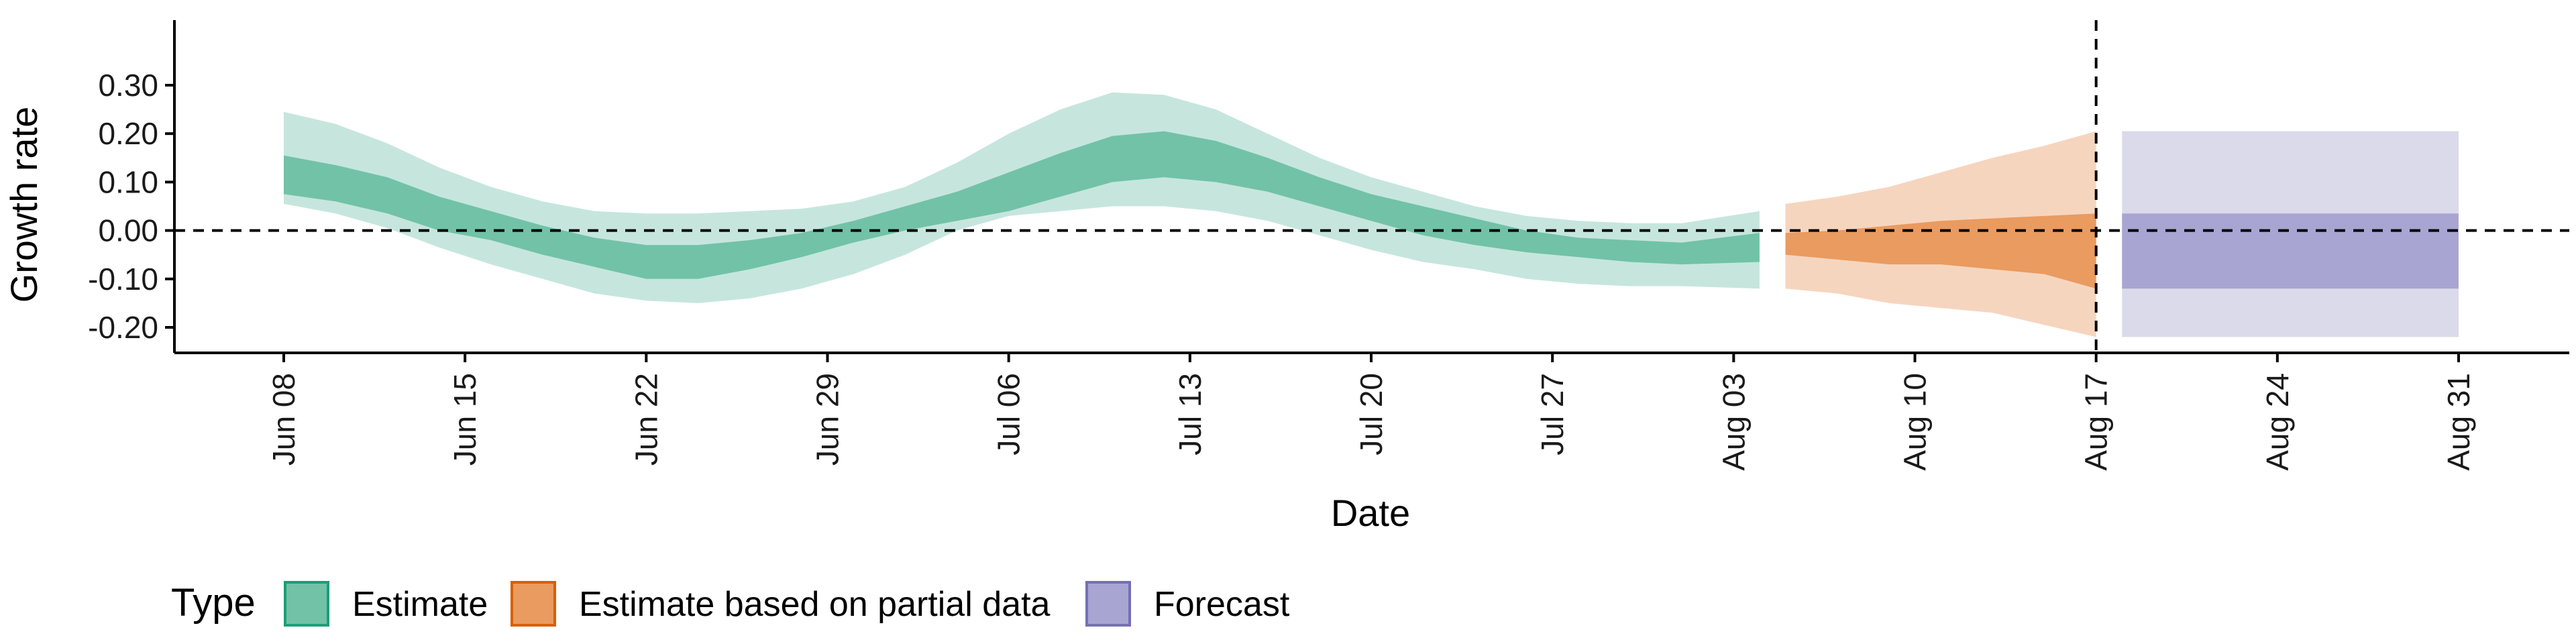 The image size is (2576, 644). I want to click on x-axis-title: Date, so click(1370, 513).